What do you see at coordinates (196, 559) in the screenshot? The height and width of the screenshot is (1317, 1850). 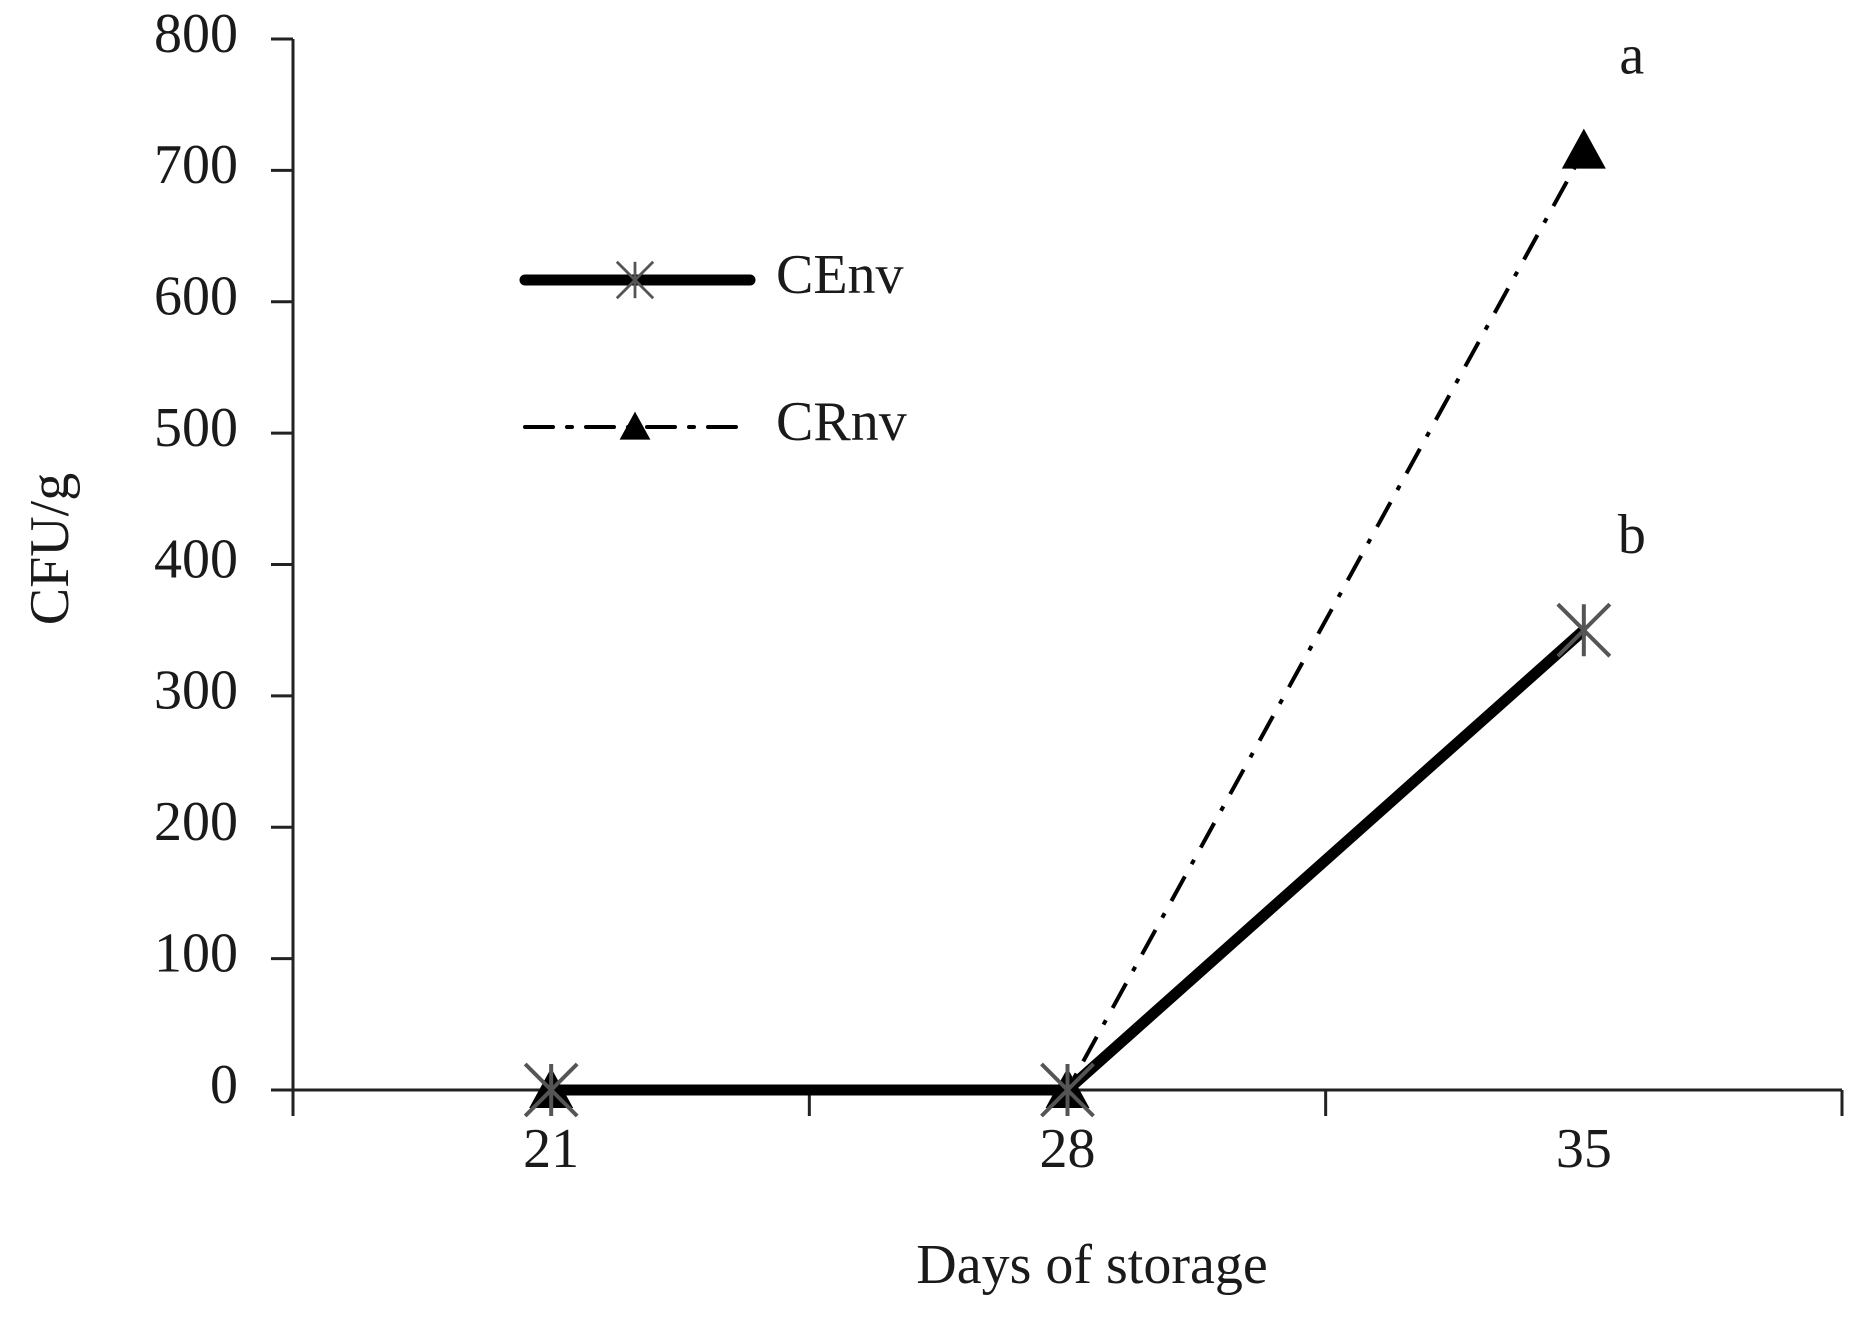 I see `y-tick-label: 400` at bounding box center [196, 559].